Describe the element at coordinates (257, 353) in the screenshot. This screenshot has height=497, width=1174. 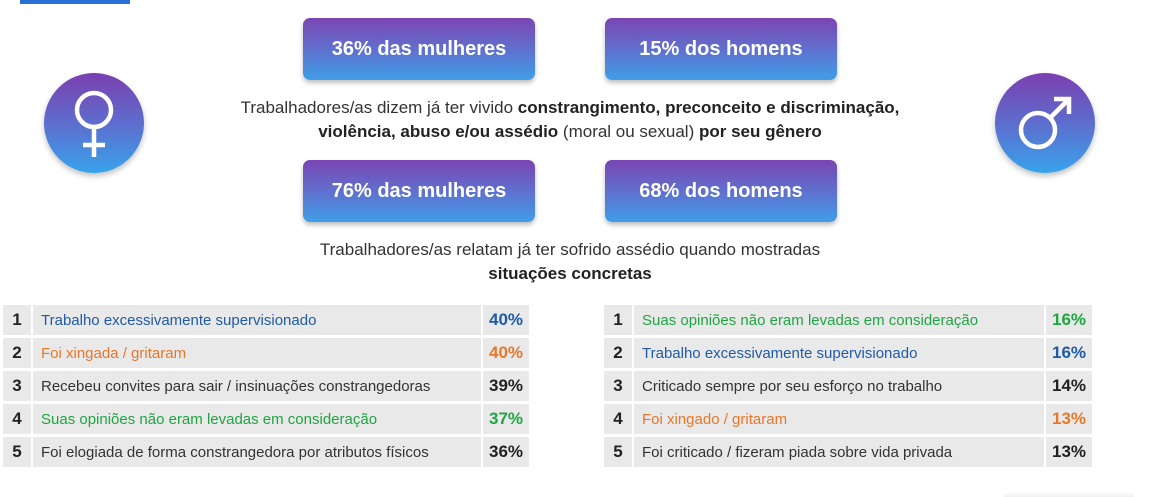
I see `rank-label: Foi xingada / gritaram` at that location.